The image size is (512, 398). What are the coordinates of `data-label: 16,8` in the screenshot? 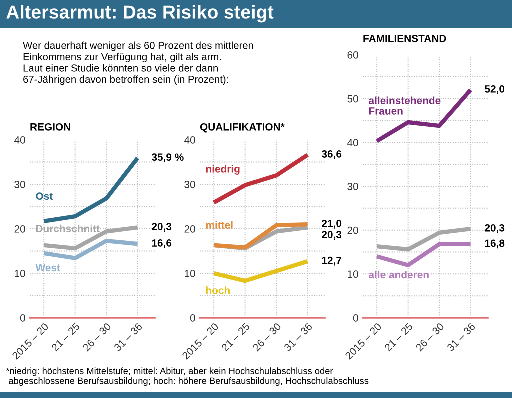 It's located at (495, 244).